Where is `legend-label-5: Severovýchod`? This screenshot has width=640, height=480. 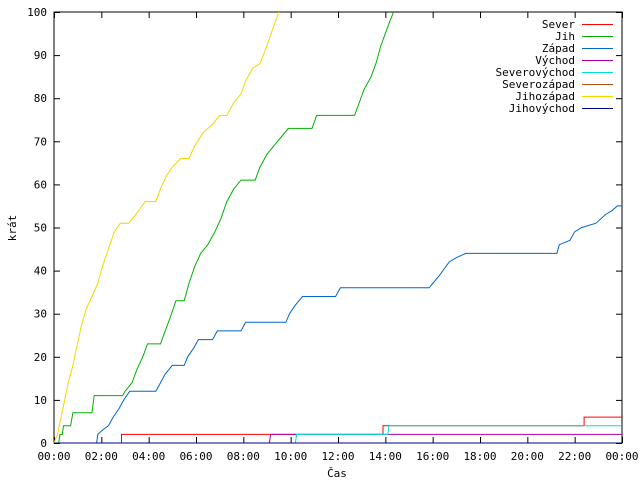
legend-label-5: Severovýchod is located at coordinates (535, 72).